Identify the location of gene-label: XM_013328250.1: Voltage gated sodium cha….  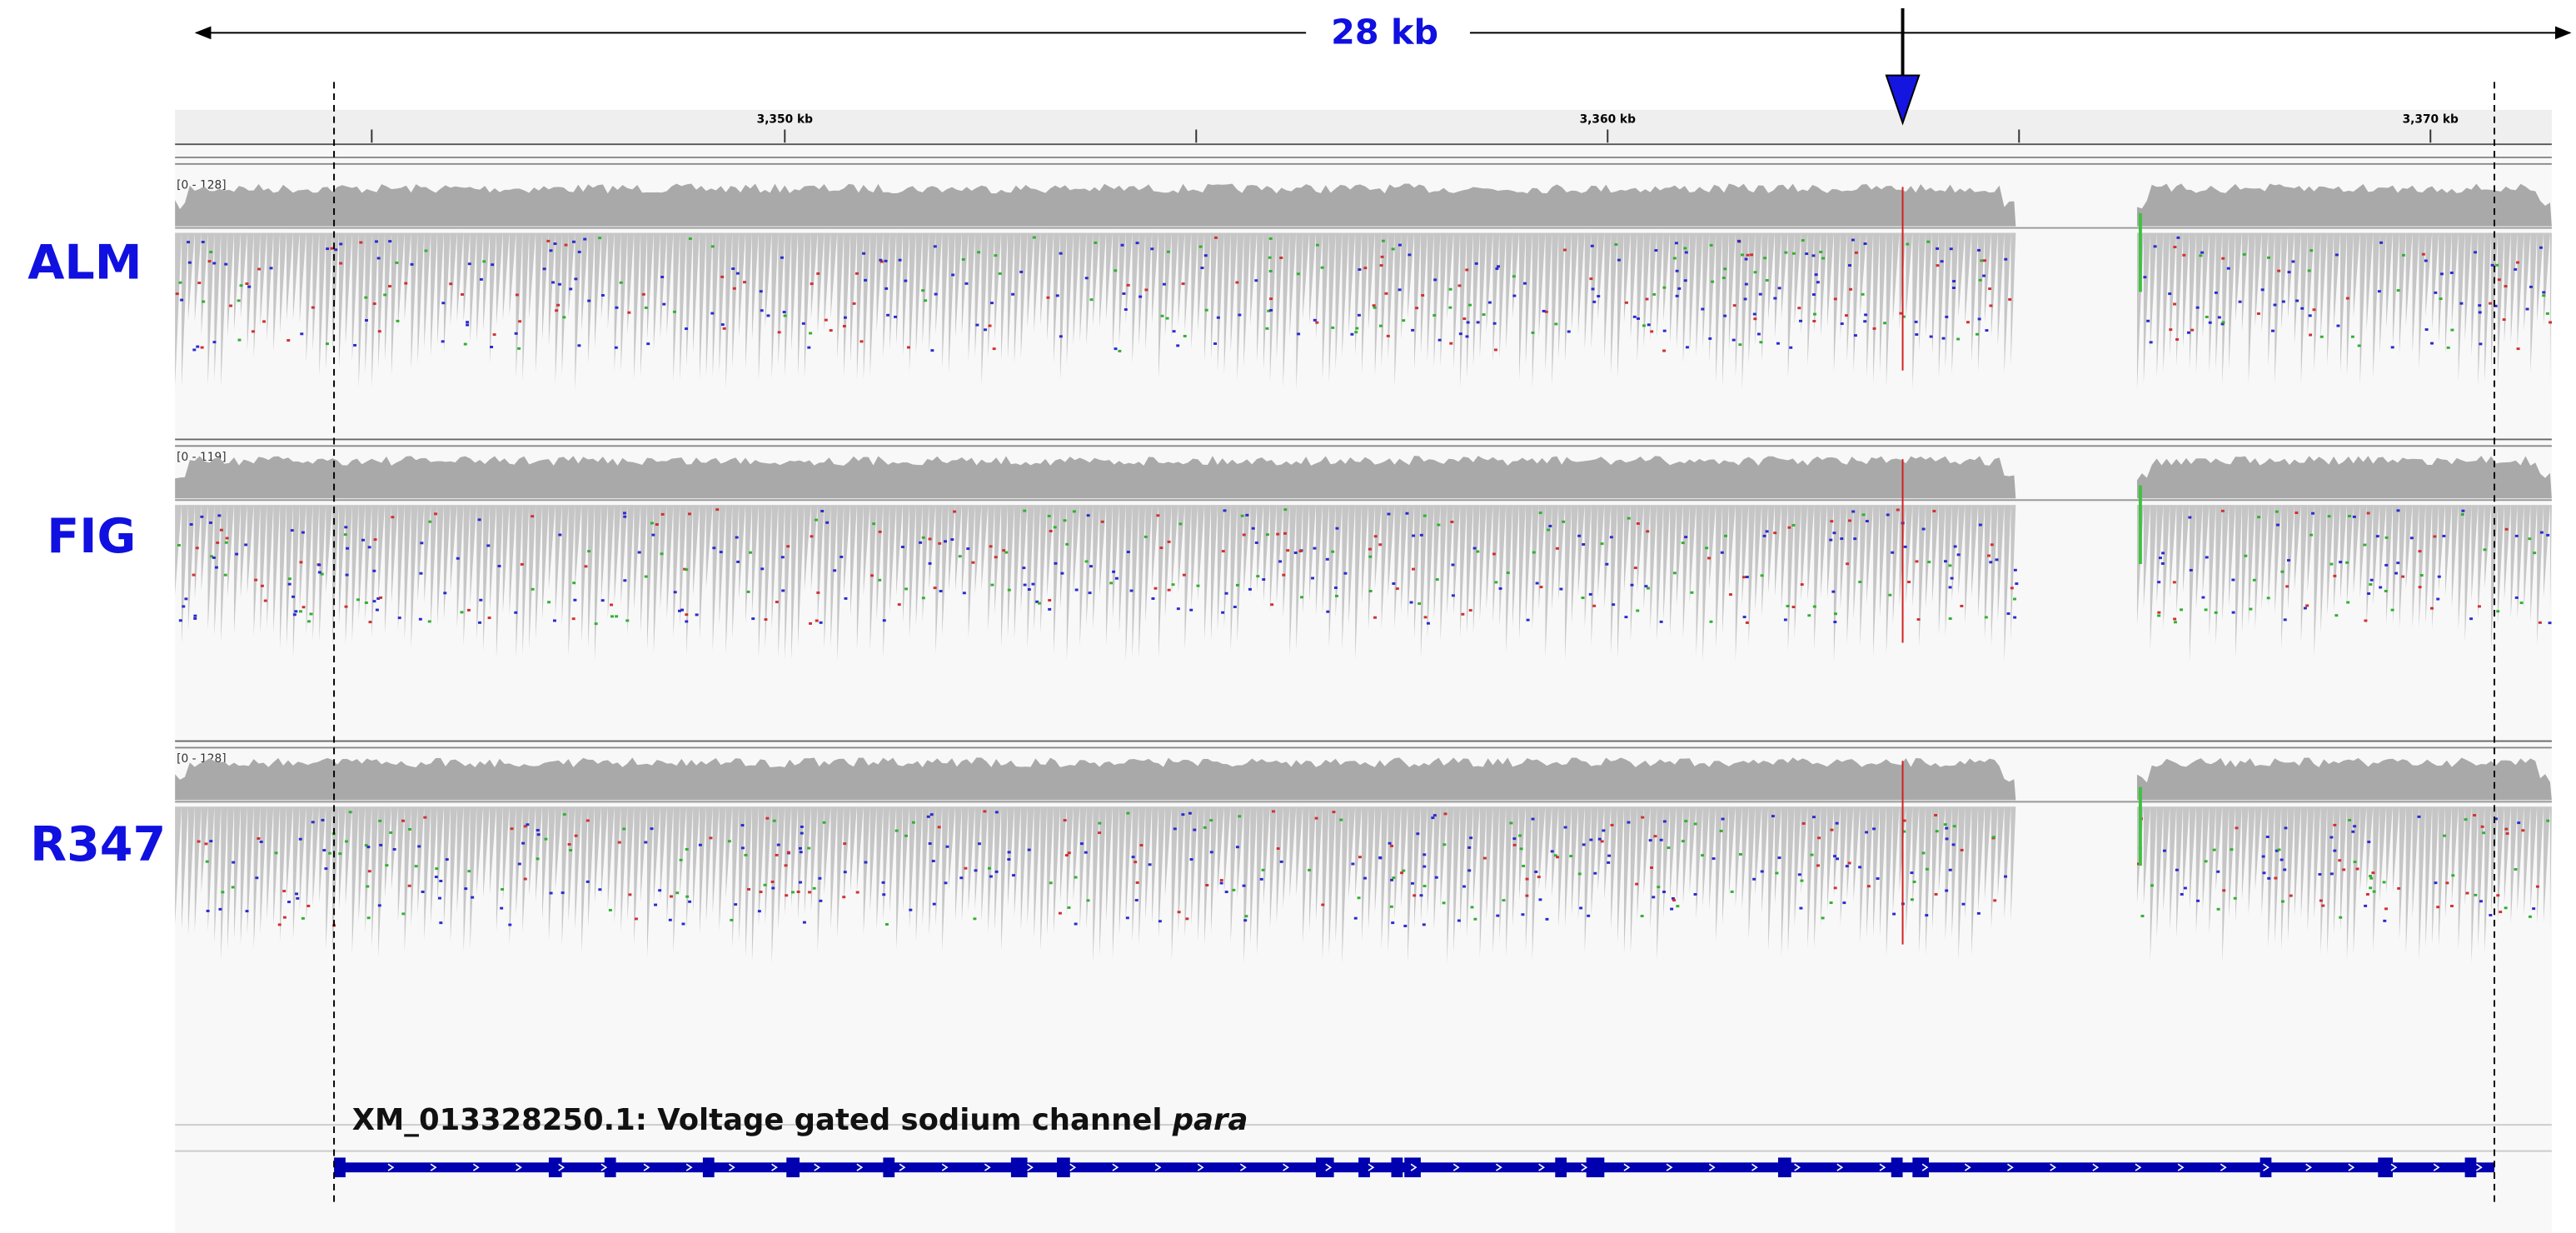
(800, 1120).